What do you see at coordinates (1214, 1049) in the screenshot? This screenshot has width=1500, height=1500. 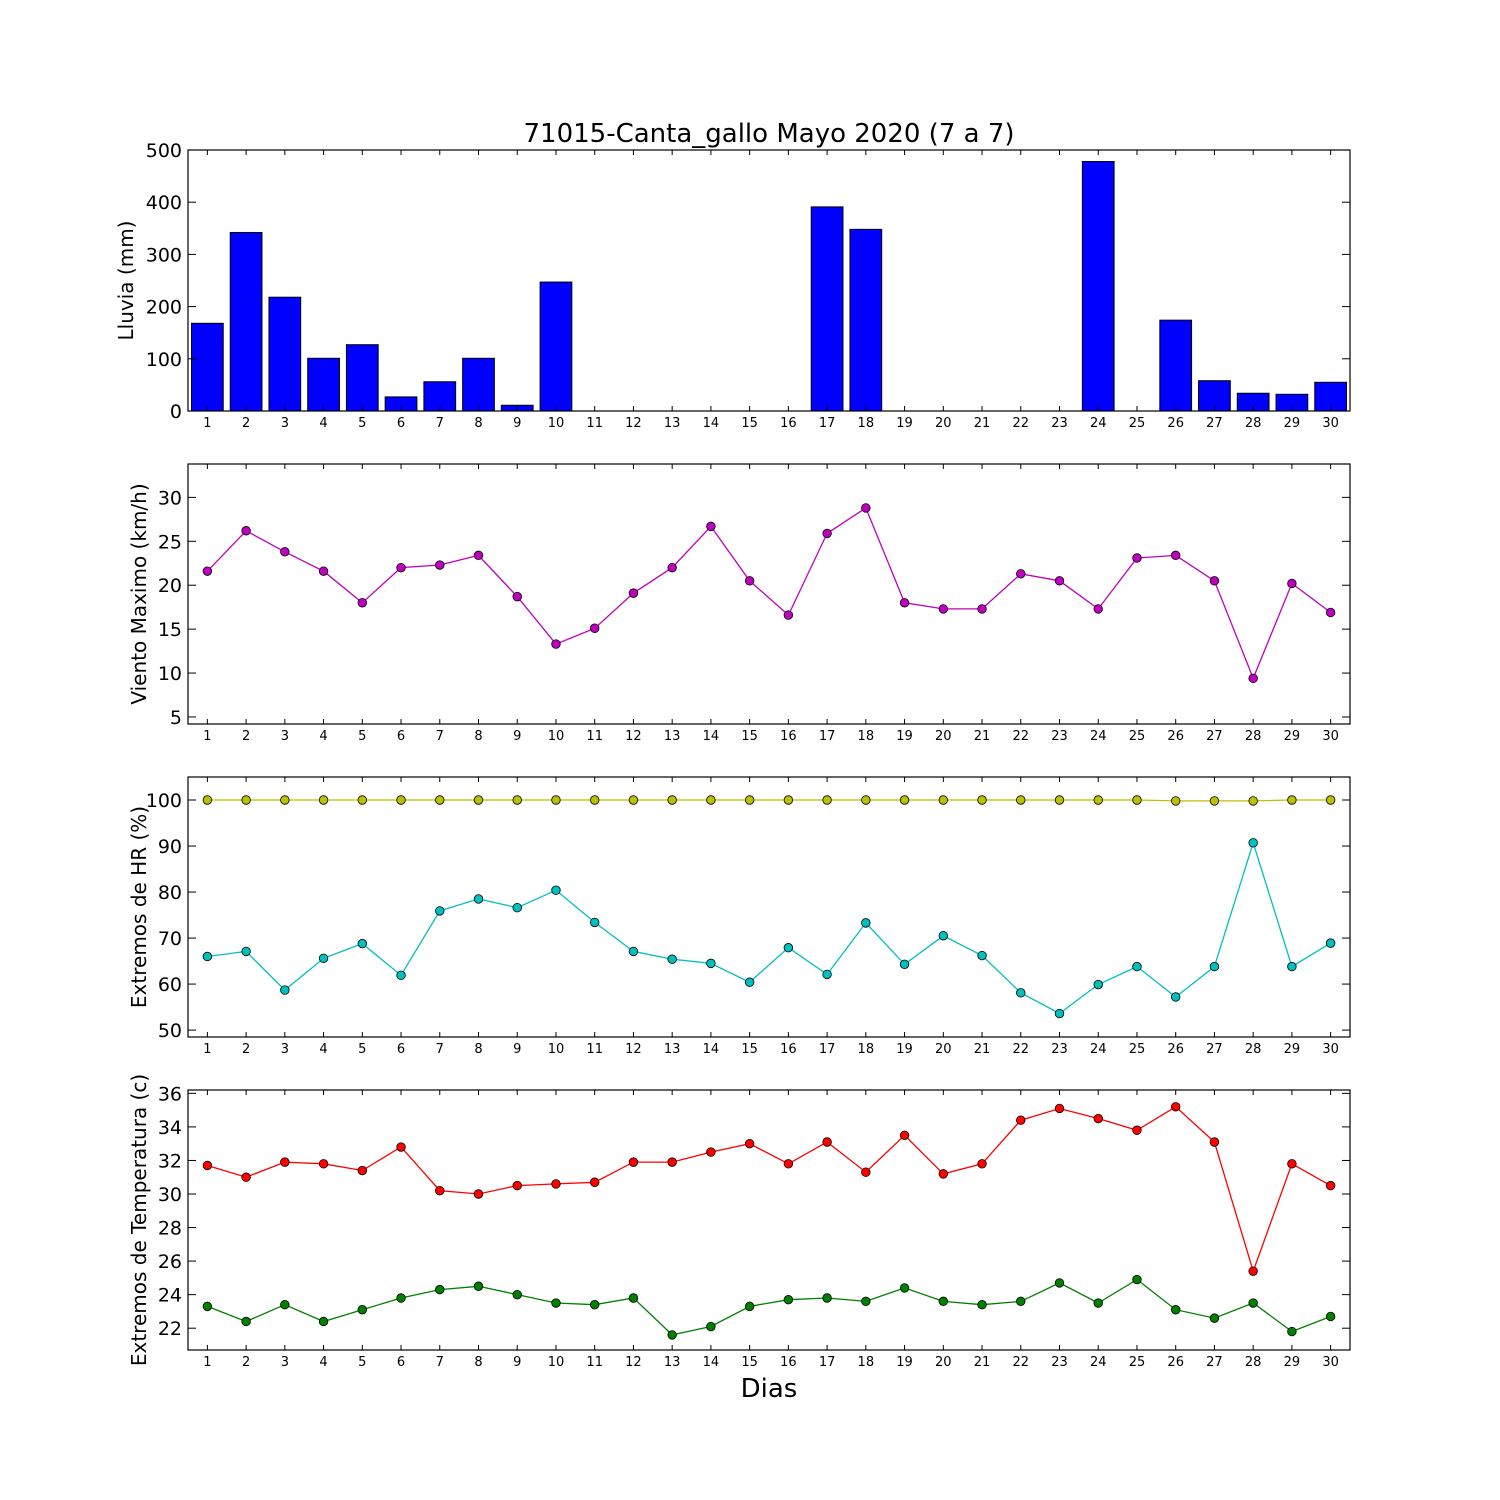 I see `humidity-xtick-label-27: 27` at bounding box center [1214, 1049].